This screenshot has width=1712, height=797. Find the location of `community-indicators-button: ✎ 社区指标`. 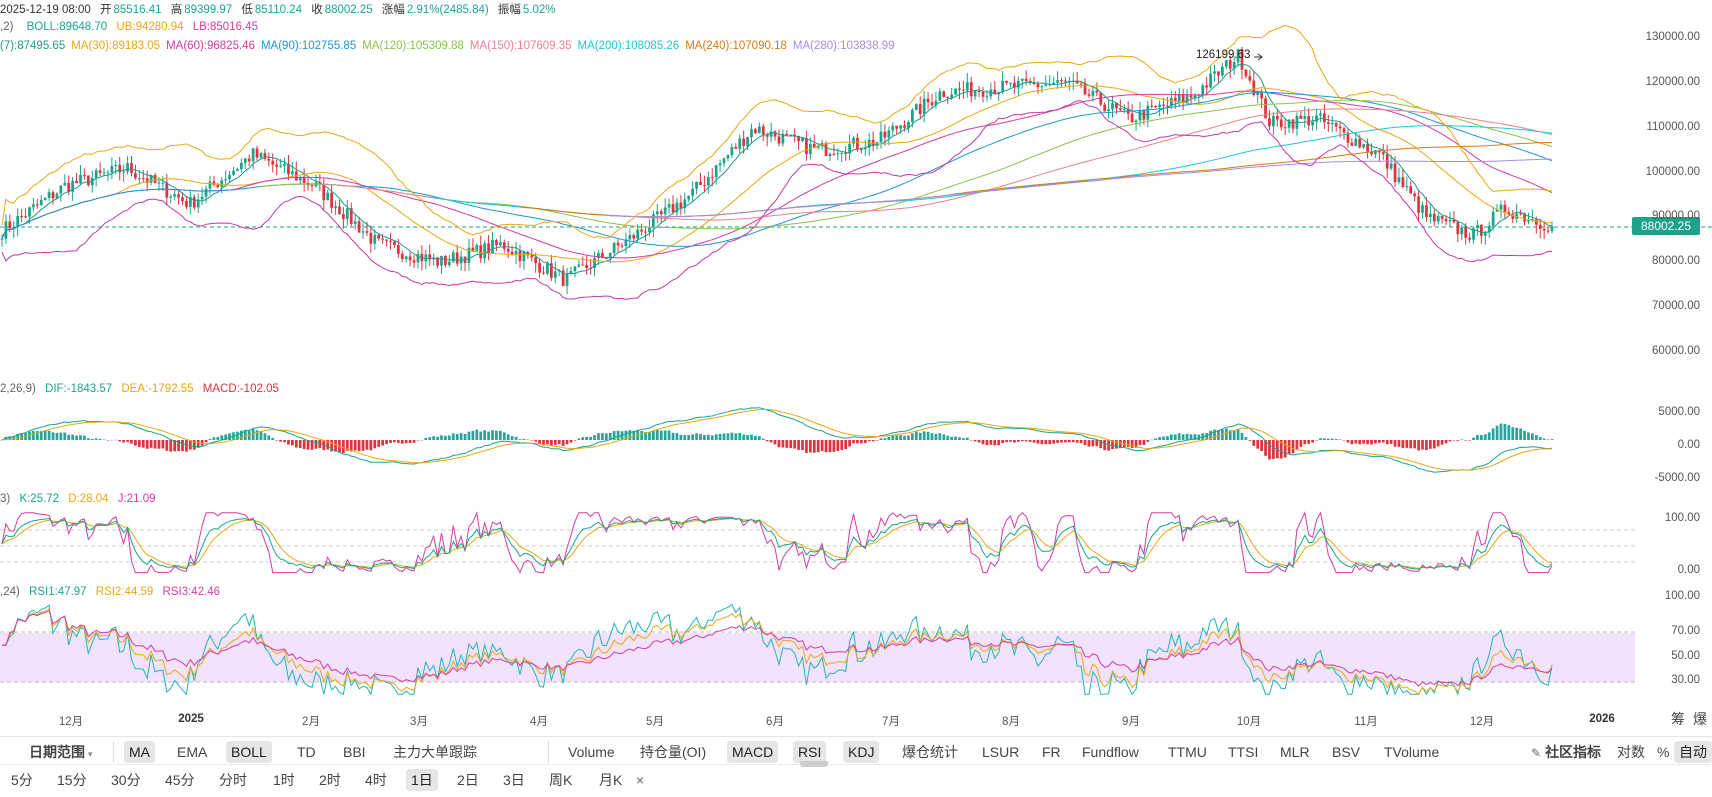

community-indicators-button: ✎ 社区指标 is located at coordinates (1566, 752).